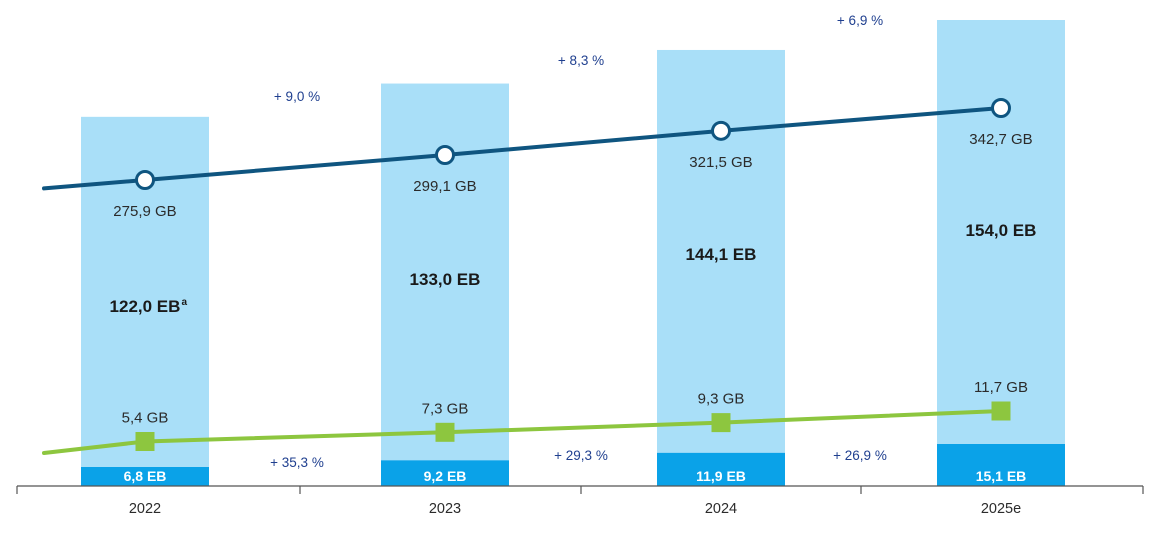 The height and width of the screenshot is (548, 1155). I want to click on growth-label-total: + 8,3 %, so click(581, 60).